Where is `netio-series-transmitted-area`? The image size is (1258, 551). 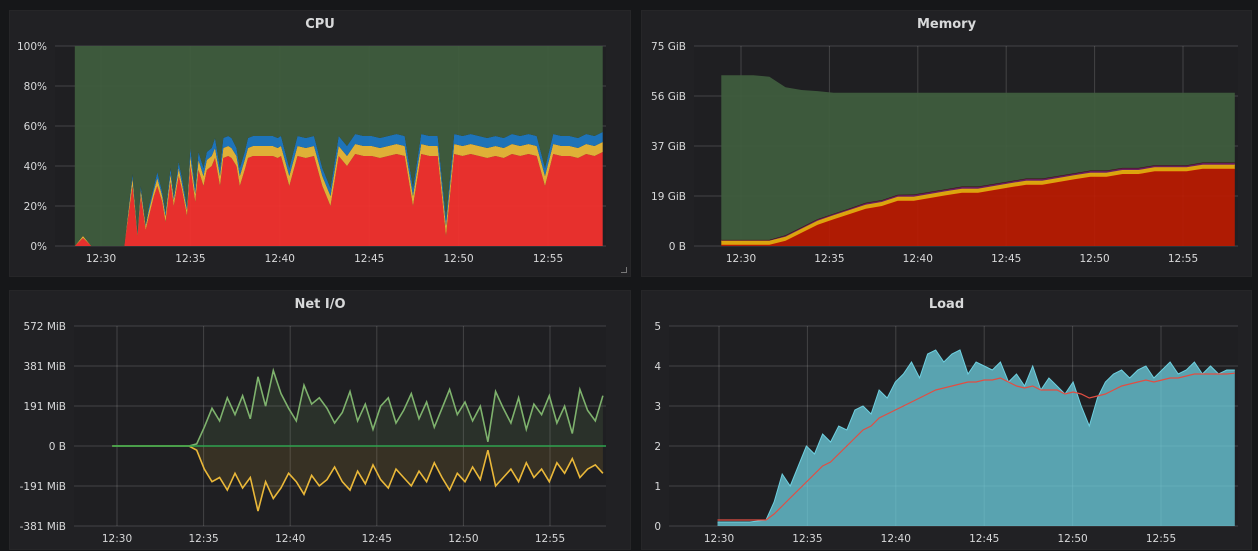 netio-series-transmitted-area is located at coordinates (357, 479).